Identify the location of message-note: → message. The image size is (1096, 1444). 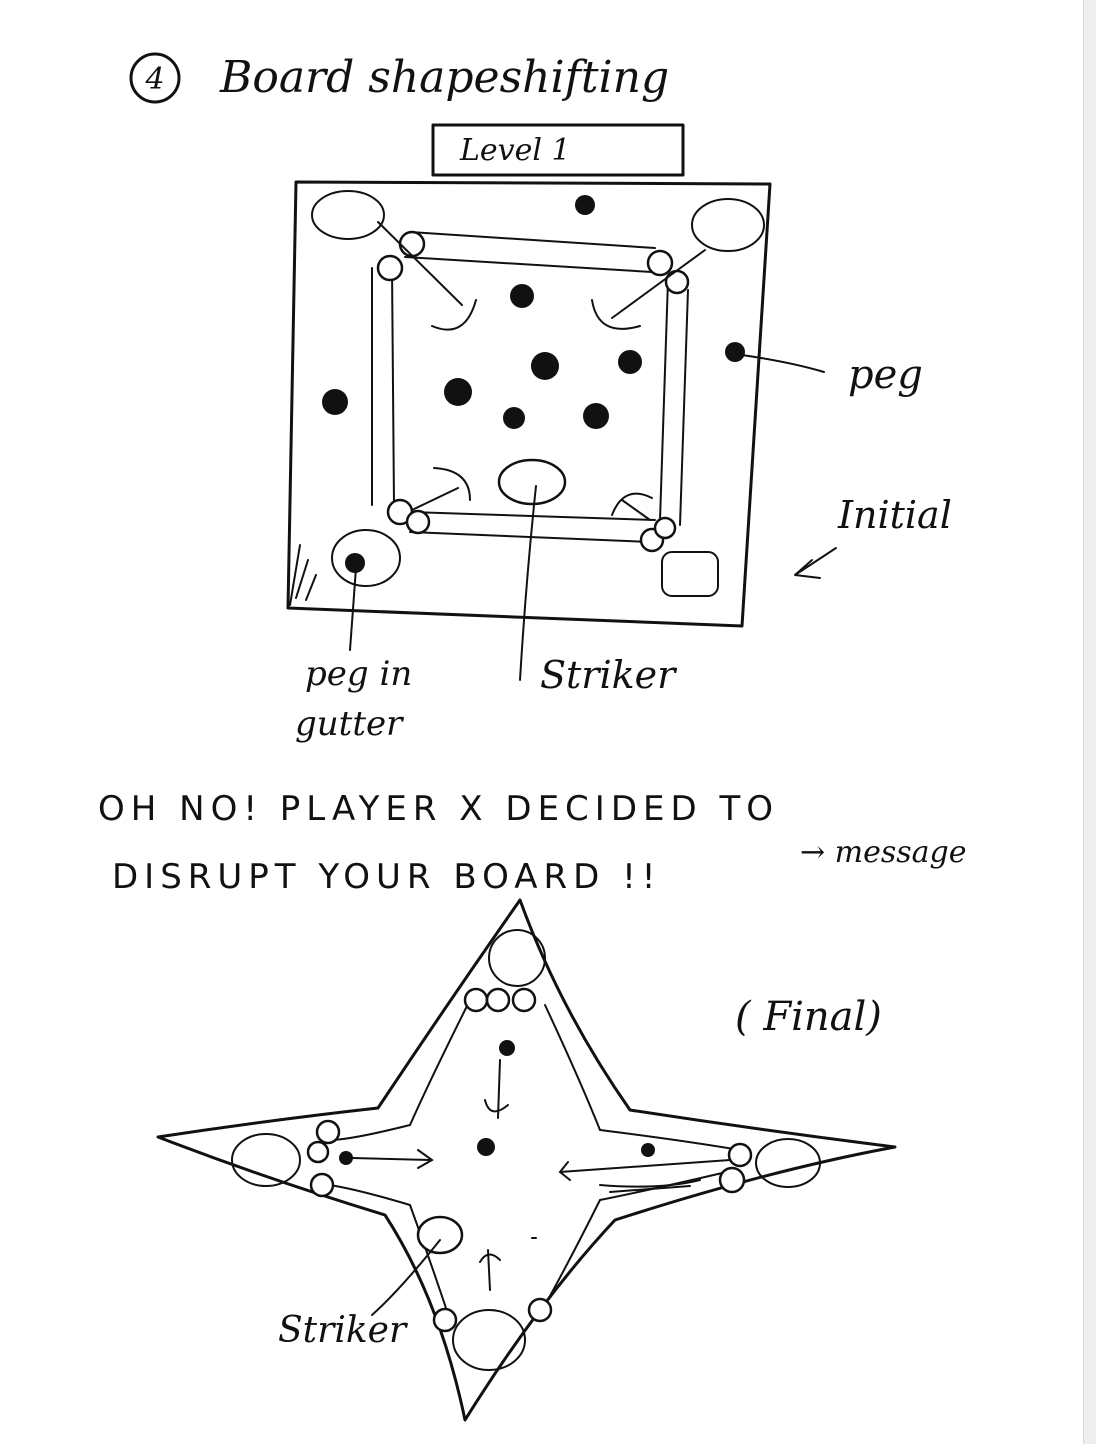
(883, 852).